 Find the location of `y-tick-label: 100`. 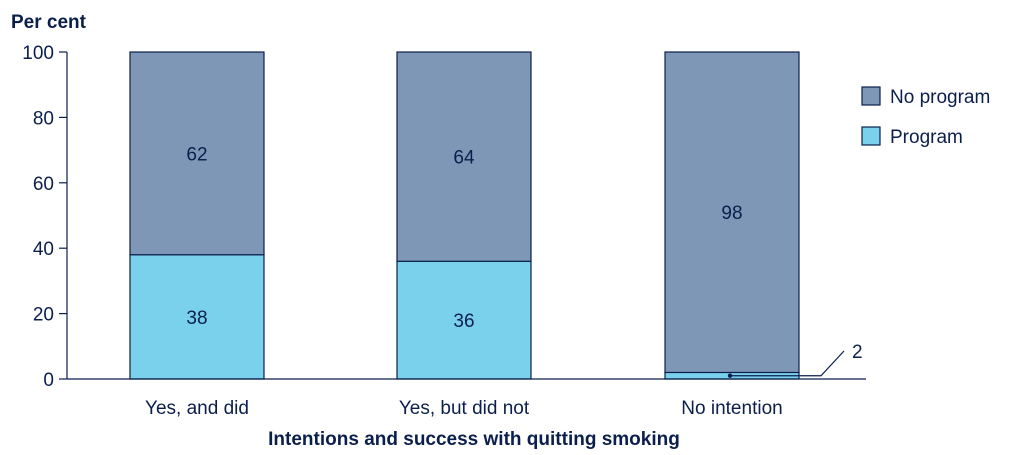

y-tick-label: 100 is located at coordinates (38, 53).